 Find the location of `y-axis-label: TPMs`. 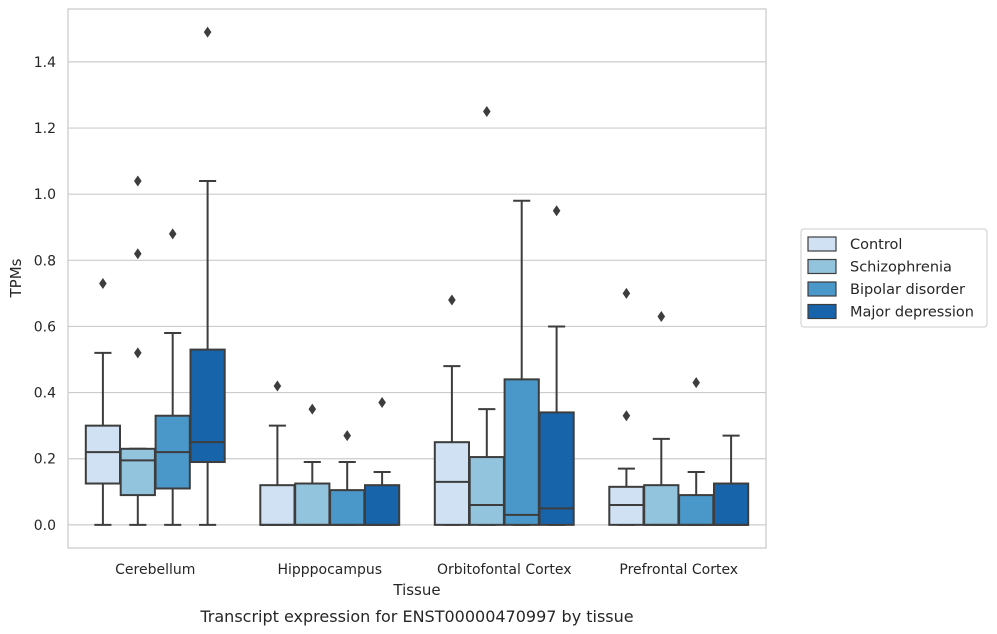

y-axis-label: TPMs is located at coordinates (16, 278).